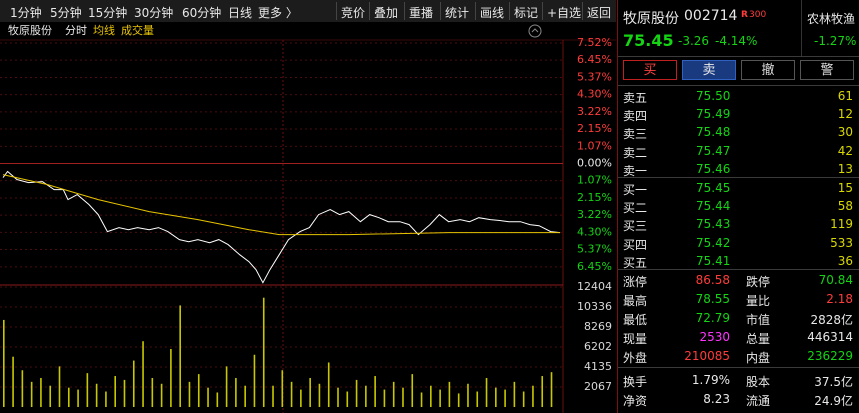 The height and width of the screenshot is (413, 859). I want to click on stat-label: 总量, so click(758, 339).